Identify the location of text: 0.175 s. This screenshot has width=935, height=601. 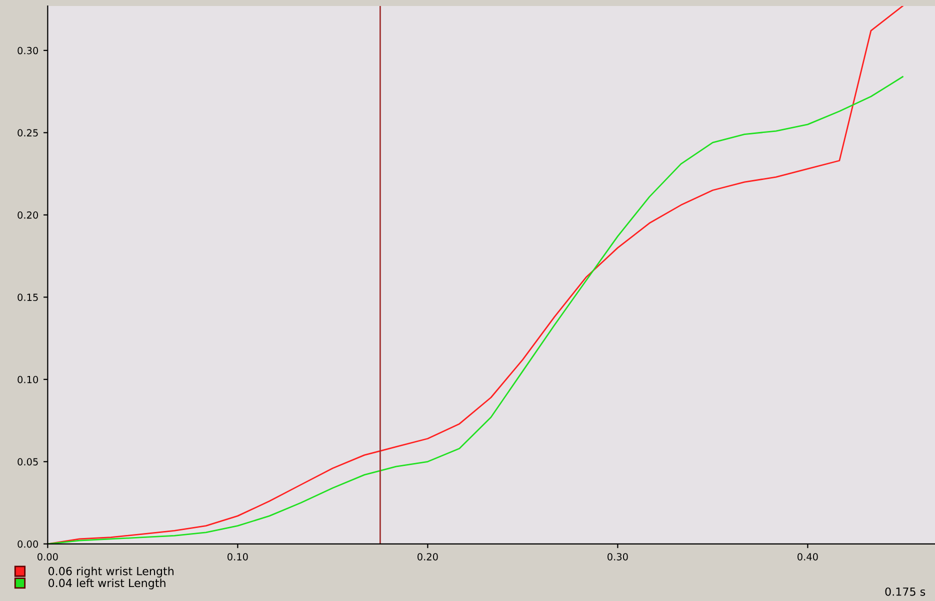
(905, 591).